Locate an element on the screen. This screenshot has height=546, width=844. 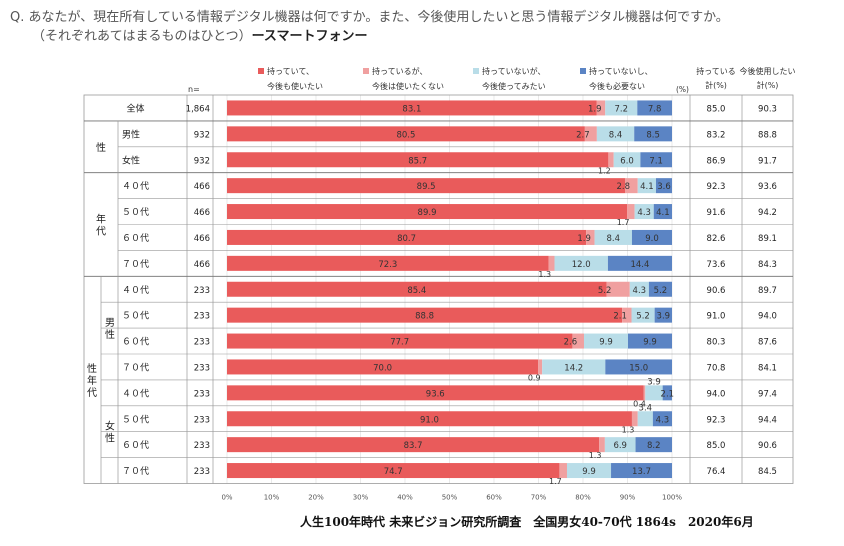
bar-value-label: 85.7 is located at coordinates (417, 161).